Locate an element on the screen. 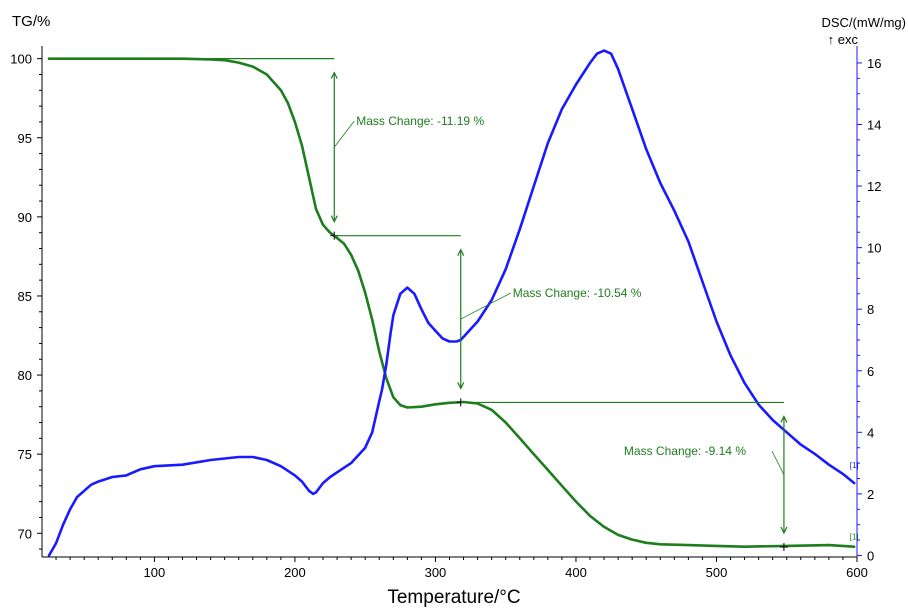 Image resolution: width=908 pixels, height=610 pixels. y-left-tick-label: 90 is located at coordinates (25, 217).